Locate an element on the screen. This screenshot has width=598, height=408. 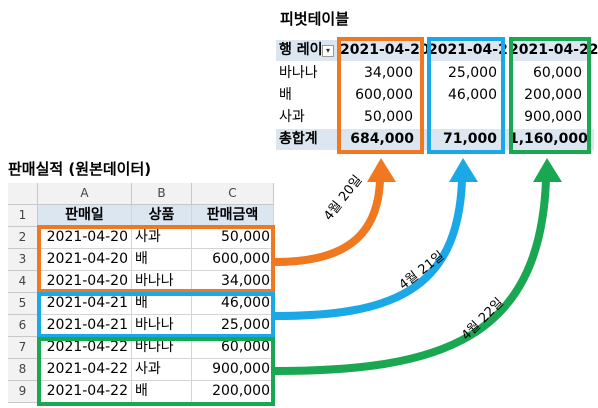
product-cell: 바나나 is located at coordinates (162, 348).